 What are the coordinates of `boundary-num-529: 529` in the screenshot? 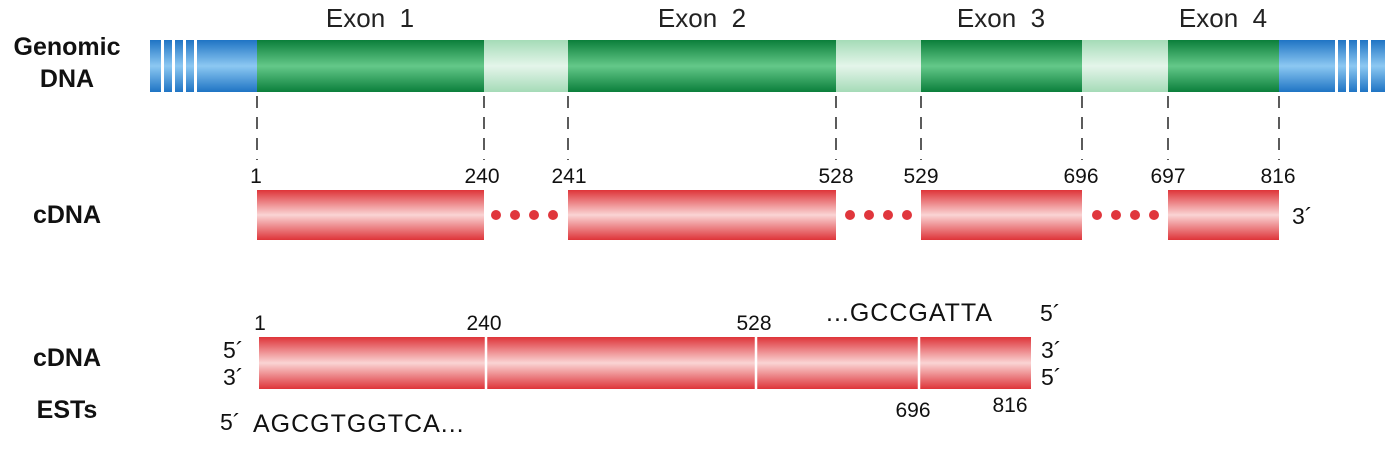 It's located at (920, 176).